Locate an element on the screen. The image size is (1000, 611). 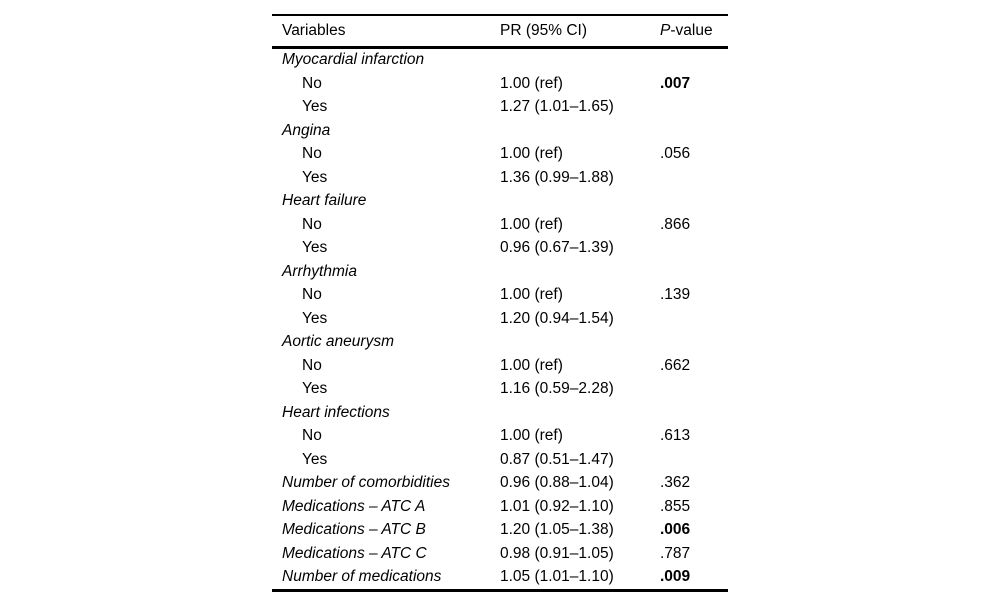
pr-ci-cell: 1.20 (1.05–1.38) is located at coordinates (557, 530).